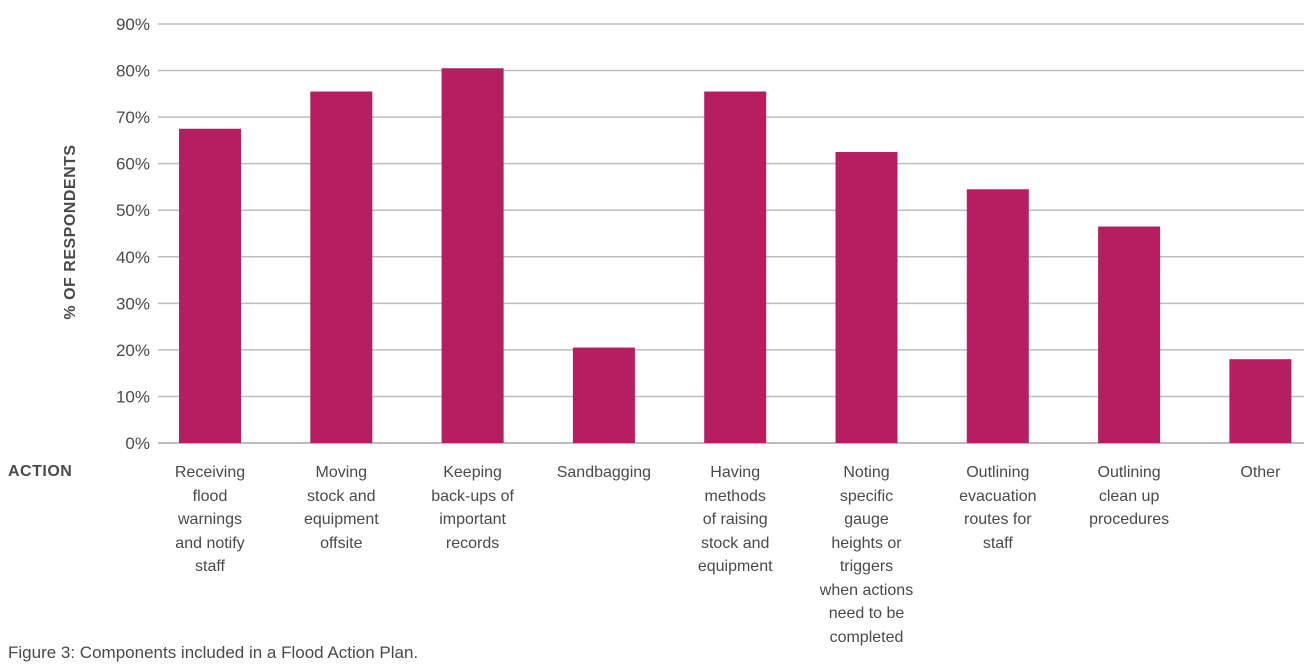  What do you see at coordinates (133, 164) in the screenshot?
I see `y-tick-label: 60%` at bounding box center [133, 164].